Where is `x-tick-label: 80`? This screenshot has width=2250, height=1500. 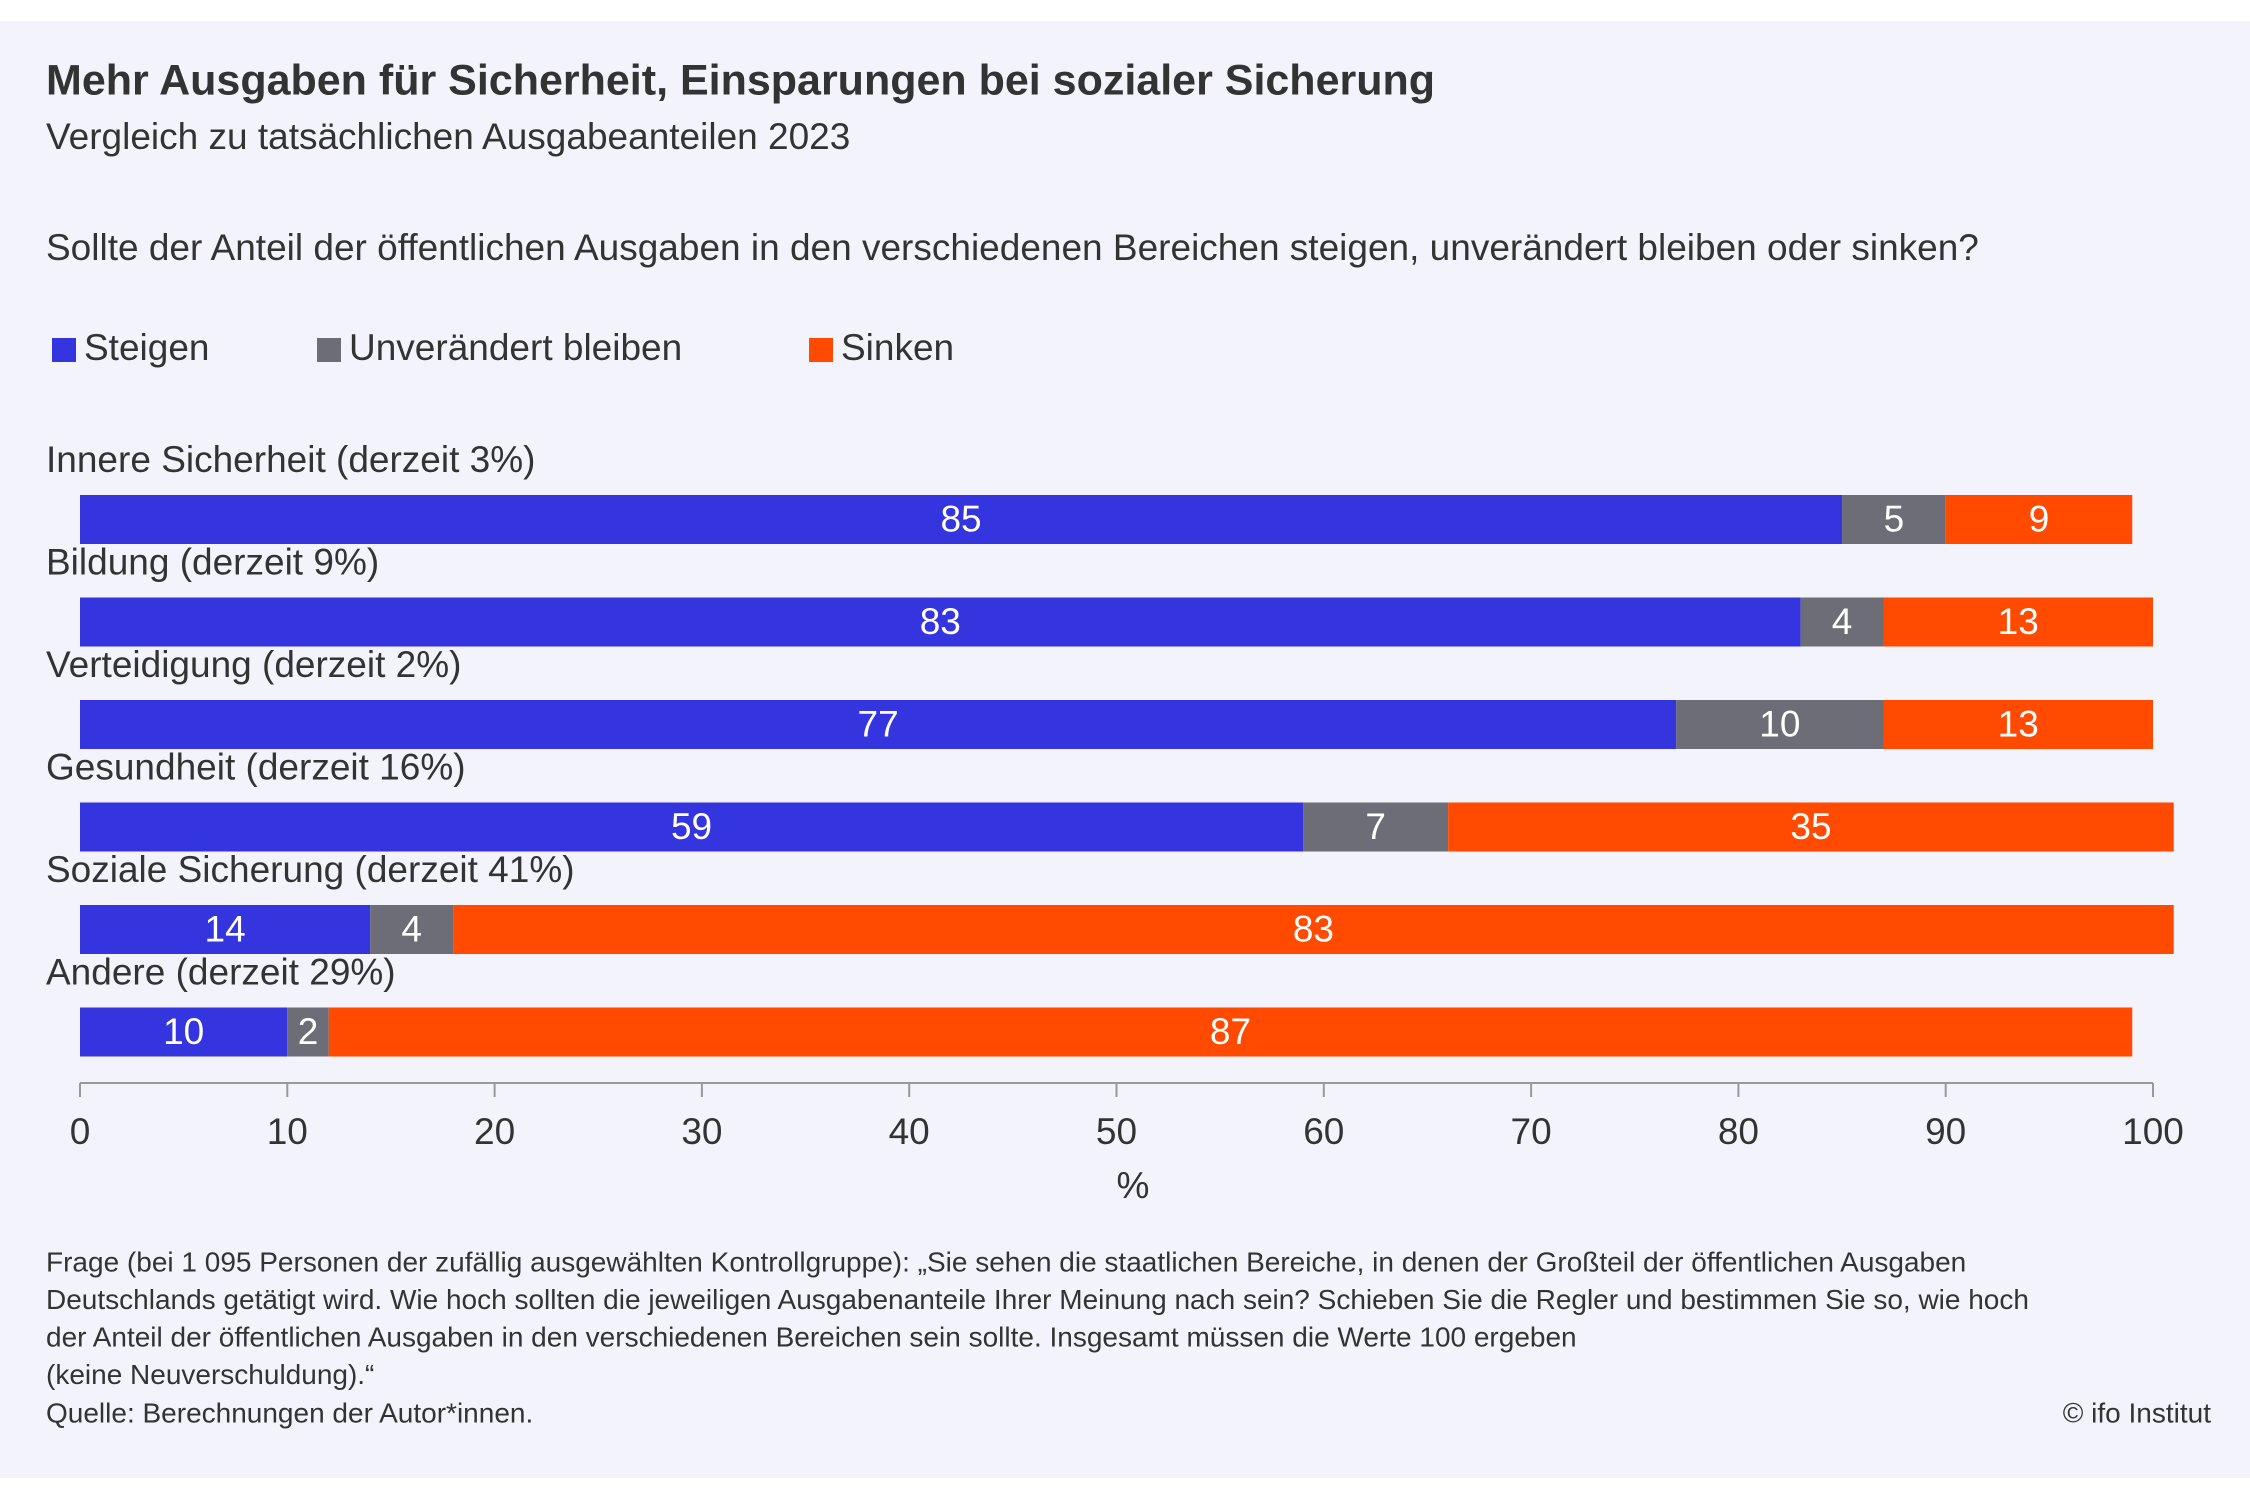 x-tick-label: 80 is located at coordinates (1738, 1131).